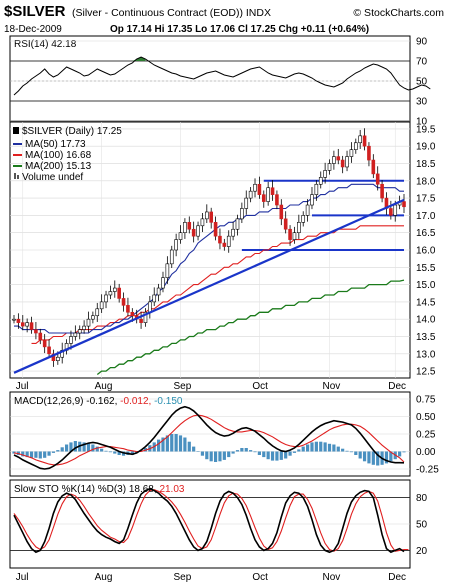 Image resolution: width=452 pixels, height=588 pixels. What do you see at coordinates (139, 29) in the screenshot?
I see `open-value: 17.14` at bounding box center [139, 29].